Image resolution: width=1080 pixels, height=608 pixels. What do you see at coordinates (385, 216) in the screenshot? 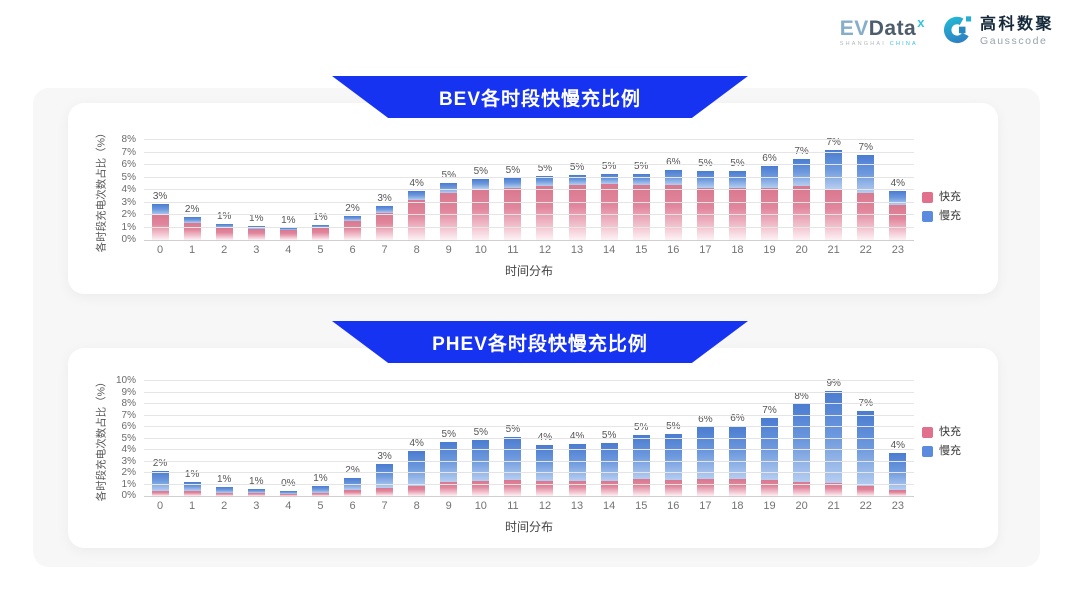
I see `bar-slot: 3%` at bounding box center [385, 216].